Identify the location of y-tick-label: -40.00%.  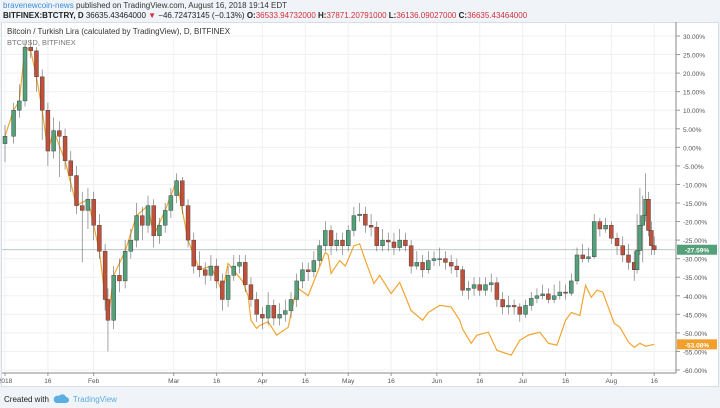
(695, 297).